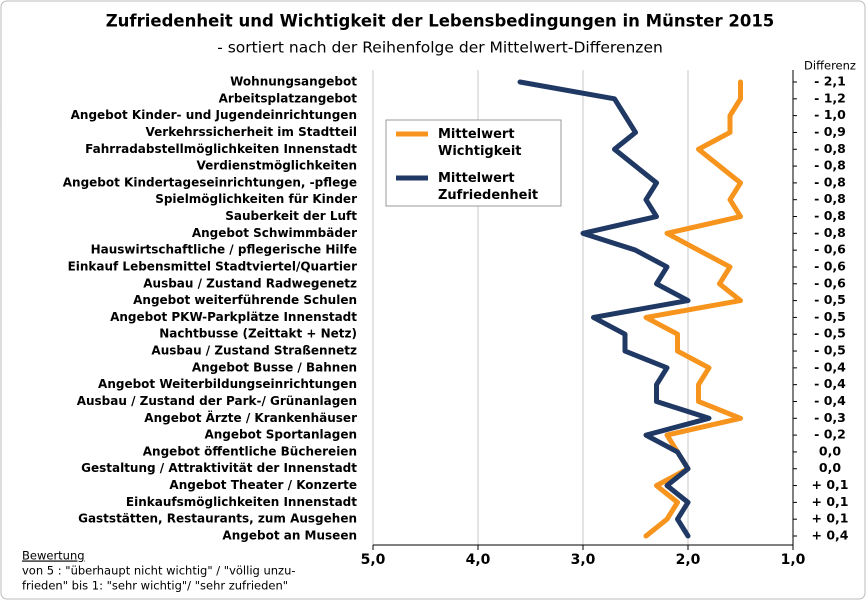 This screenshot has width=867, height=601. What do you see at coordinates (250, 451) in the screenshot?
I see `y-tick-label: Angebot öffentliche Büchereien` at bounding box center [250, 451].